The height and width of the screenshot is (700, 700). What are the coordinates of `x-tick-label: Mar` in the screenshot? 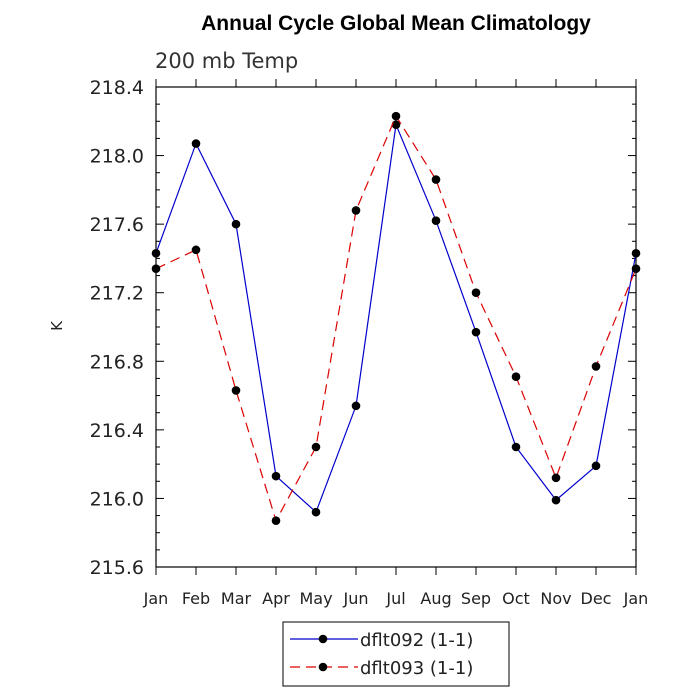 It's located at (236, 598).